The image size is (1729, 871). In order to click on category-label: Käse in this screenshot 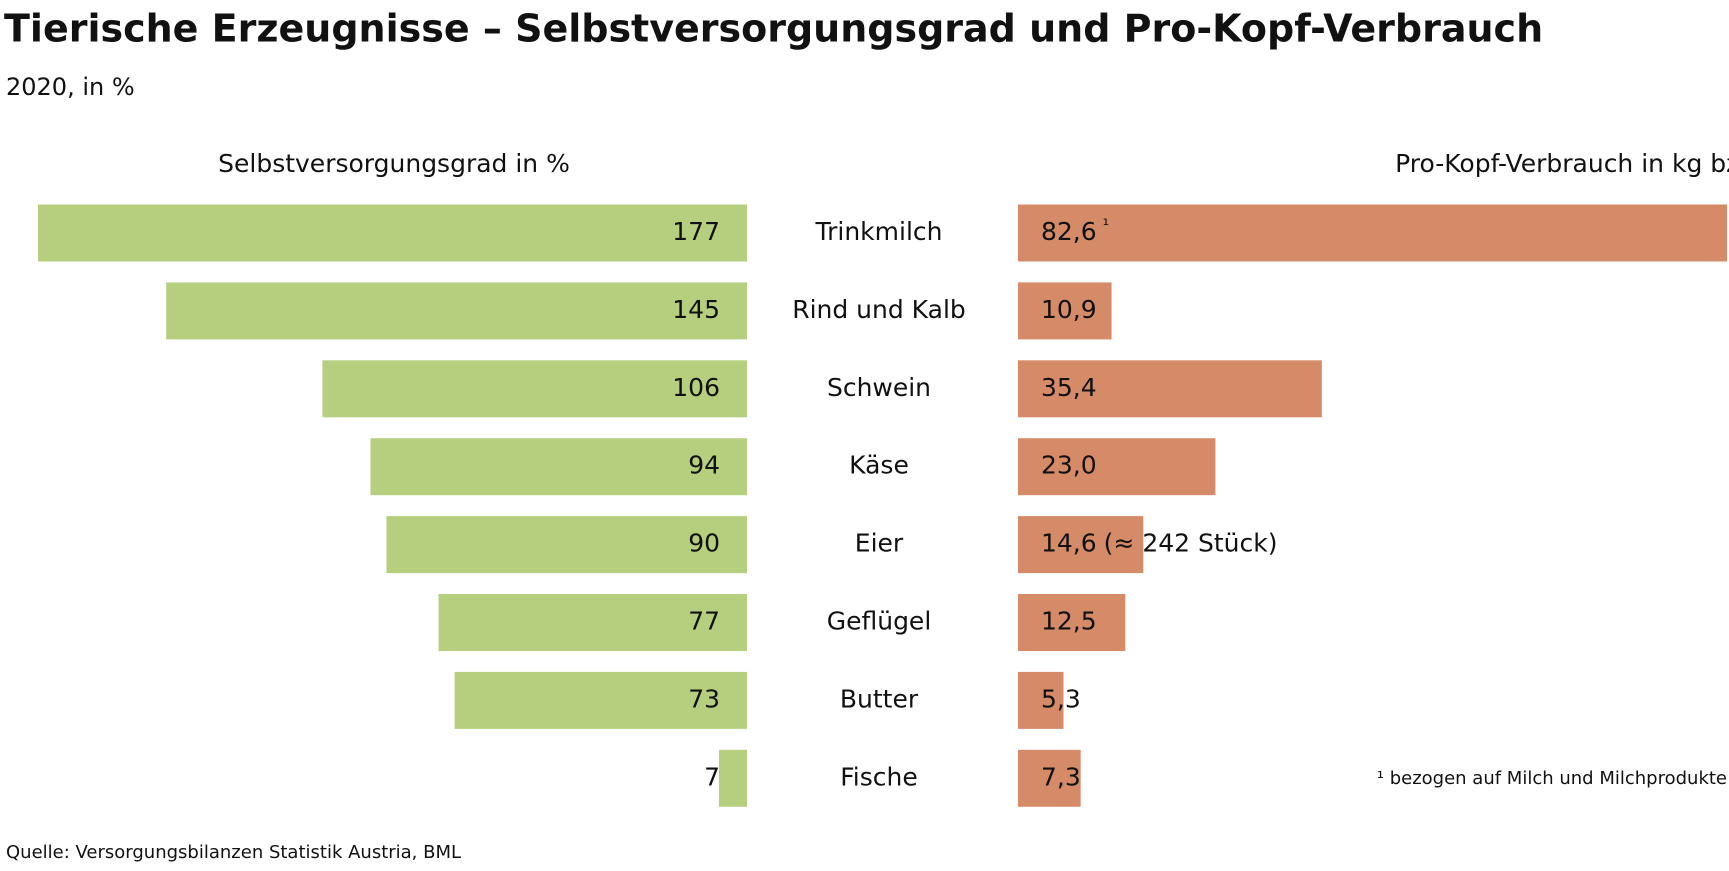, I will do `click(879, 465)`.